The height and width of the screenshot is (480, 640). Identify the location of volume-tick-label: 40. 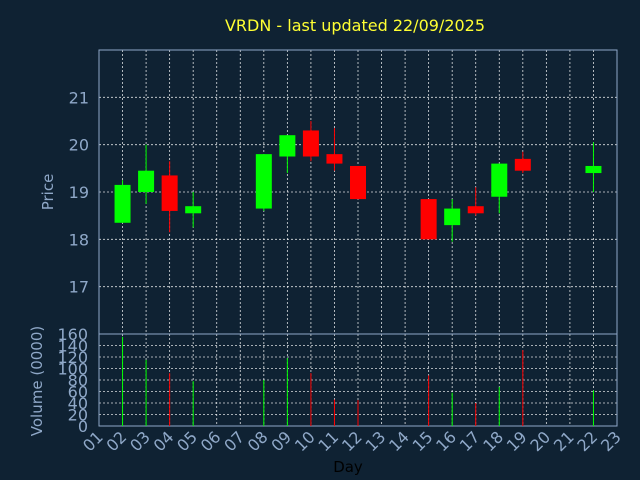
(78, 403).